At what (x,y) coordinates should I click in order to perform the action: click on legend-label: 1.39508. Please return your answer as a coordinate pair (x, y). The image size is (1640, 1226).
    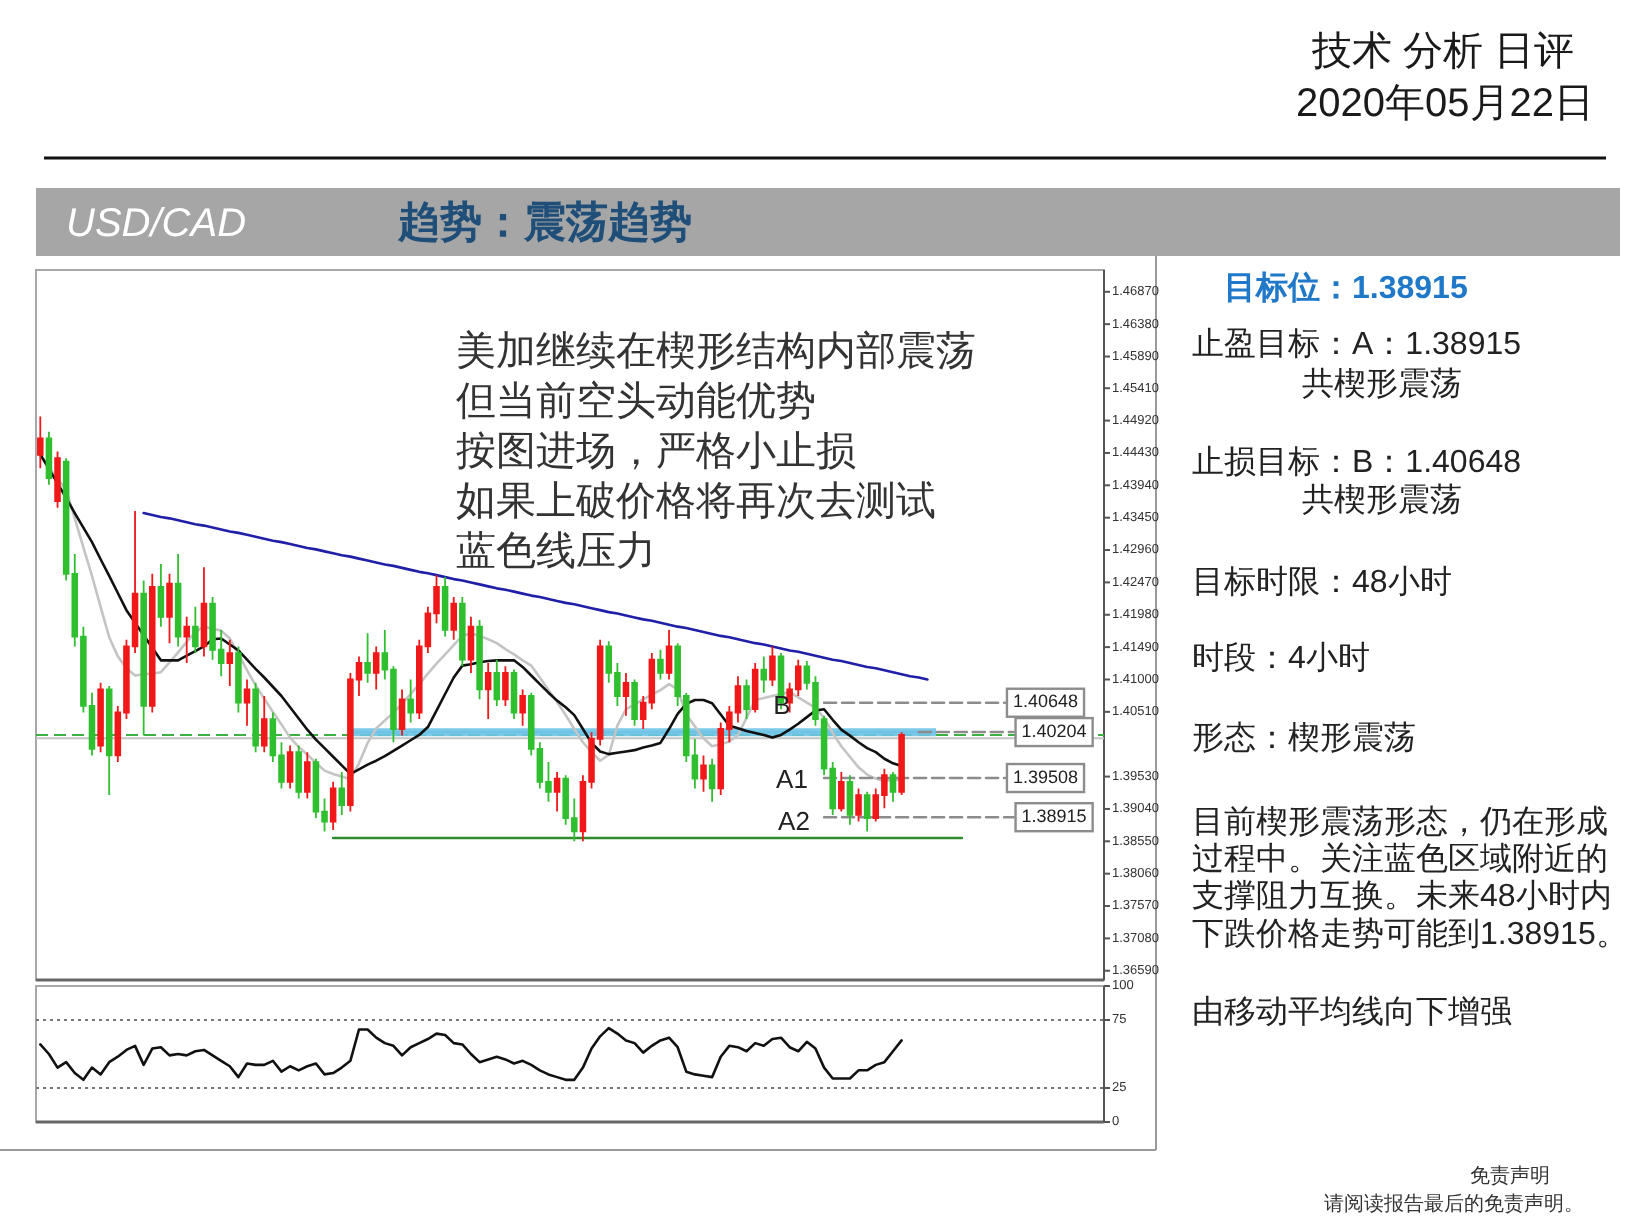
    Looking at the image, I should click on (1045, 776).